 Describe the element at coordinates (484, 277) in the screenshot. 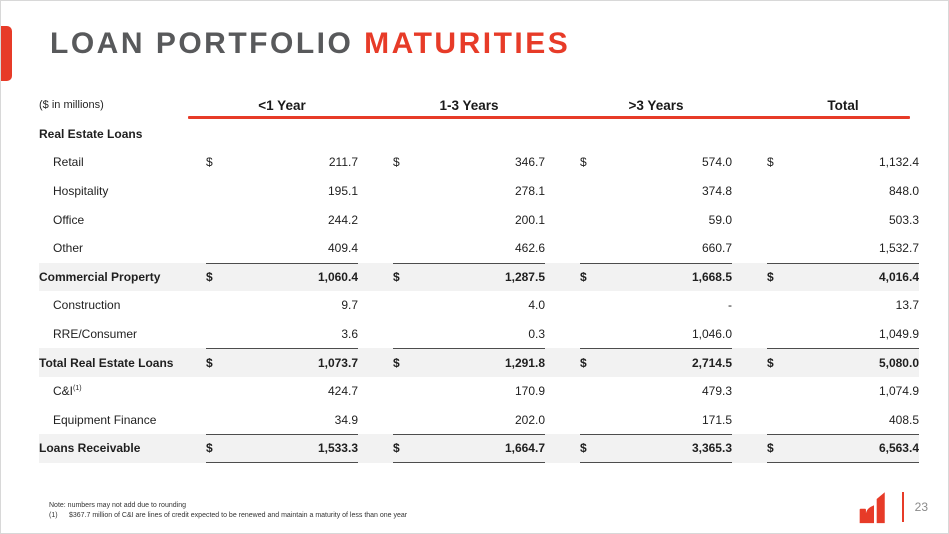

I see `value-cell: 1,287.5` at that location.